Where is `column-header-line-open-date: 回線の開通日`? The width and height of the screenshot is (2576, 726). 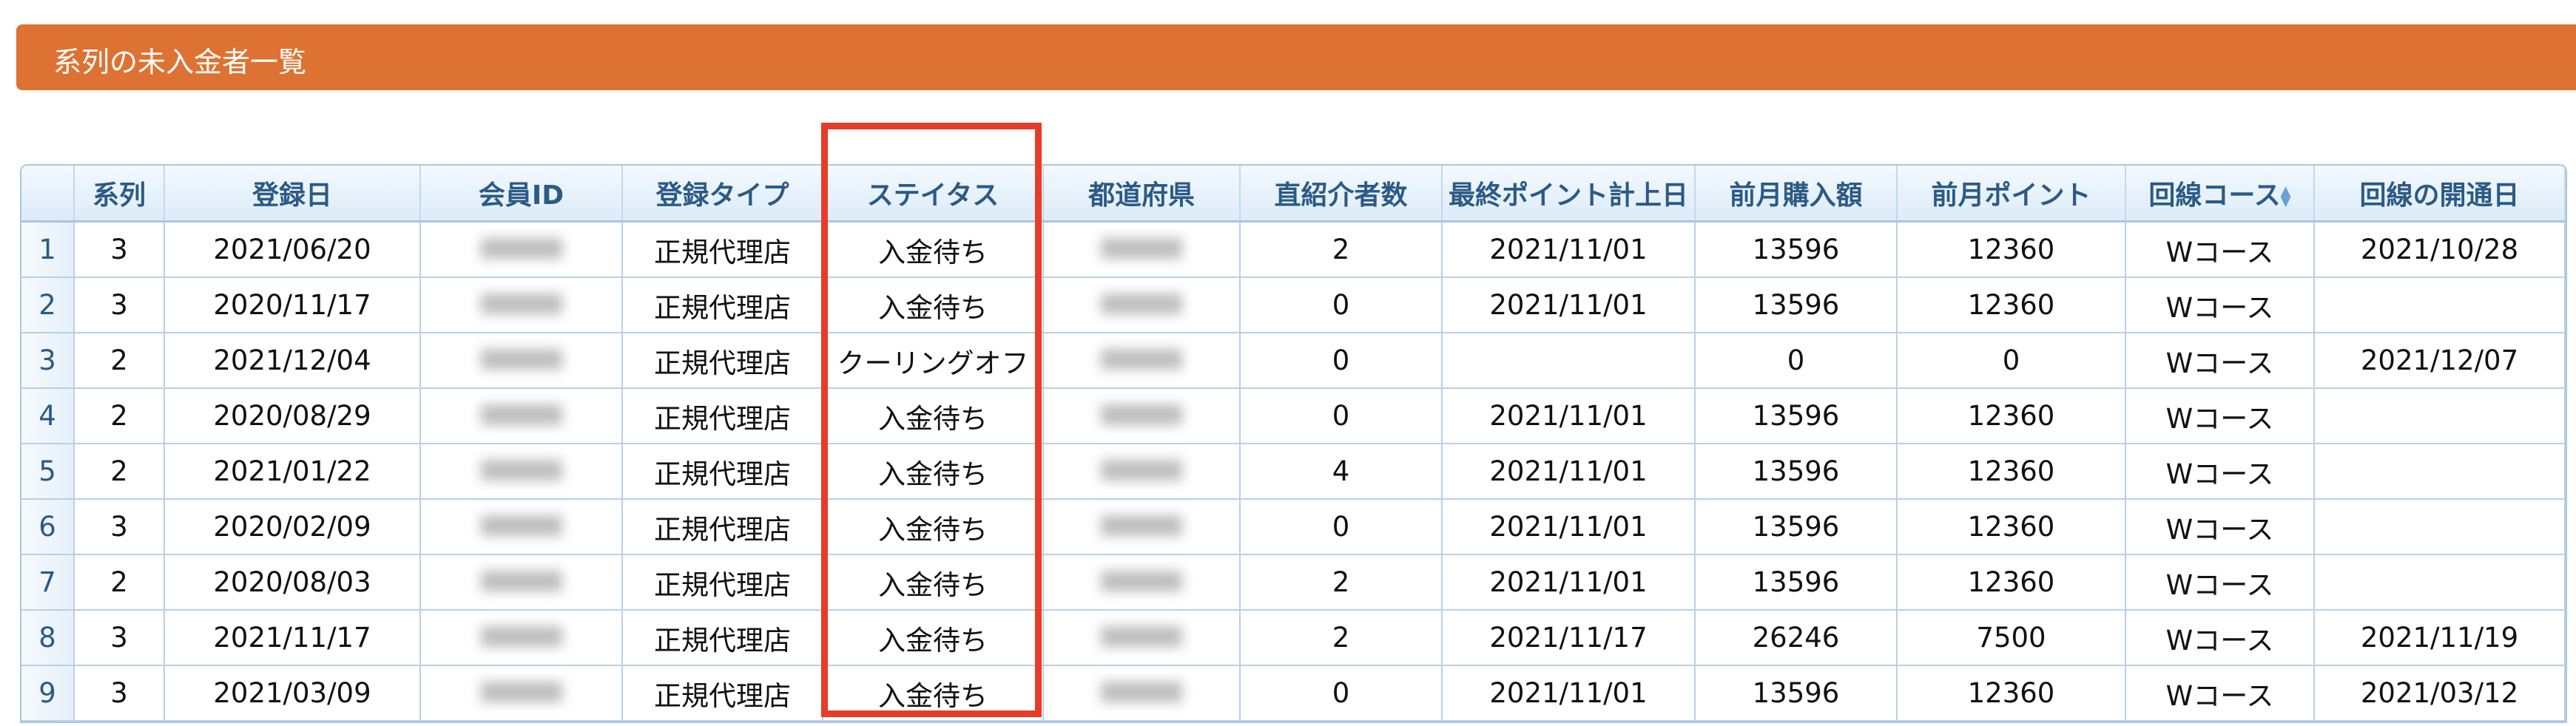
column-header-line-open-date: 回線の開通日 is located at coordinates (2440, 194).